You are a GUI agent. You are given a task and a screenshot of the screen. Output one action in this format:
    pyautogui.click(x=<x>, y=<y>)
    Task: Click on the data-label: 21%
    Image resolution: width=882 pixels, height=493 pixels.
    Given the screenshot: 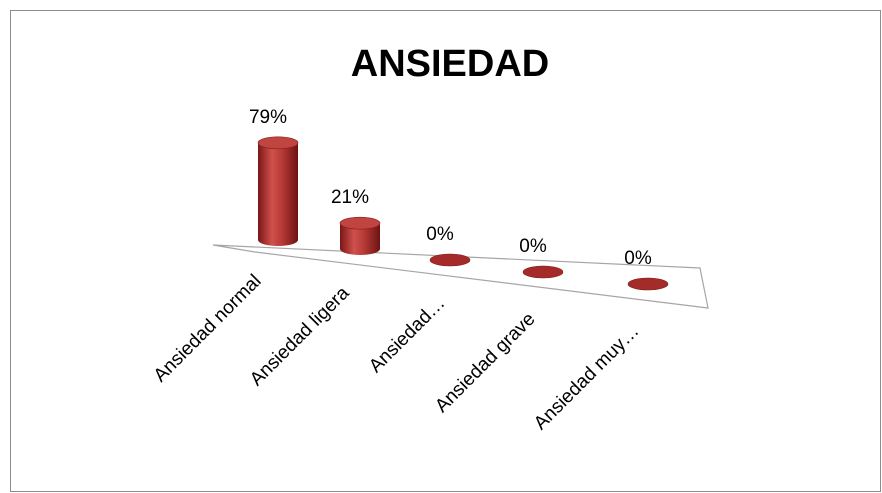 What is the action you would take?
    pyautogui.click(x=350, y=197)
    